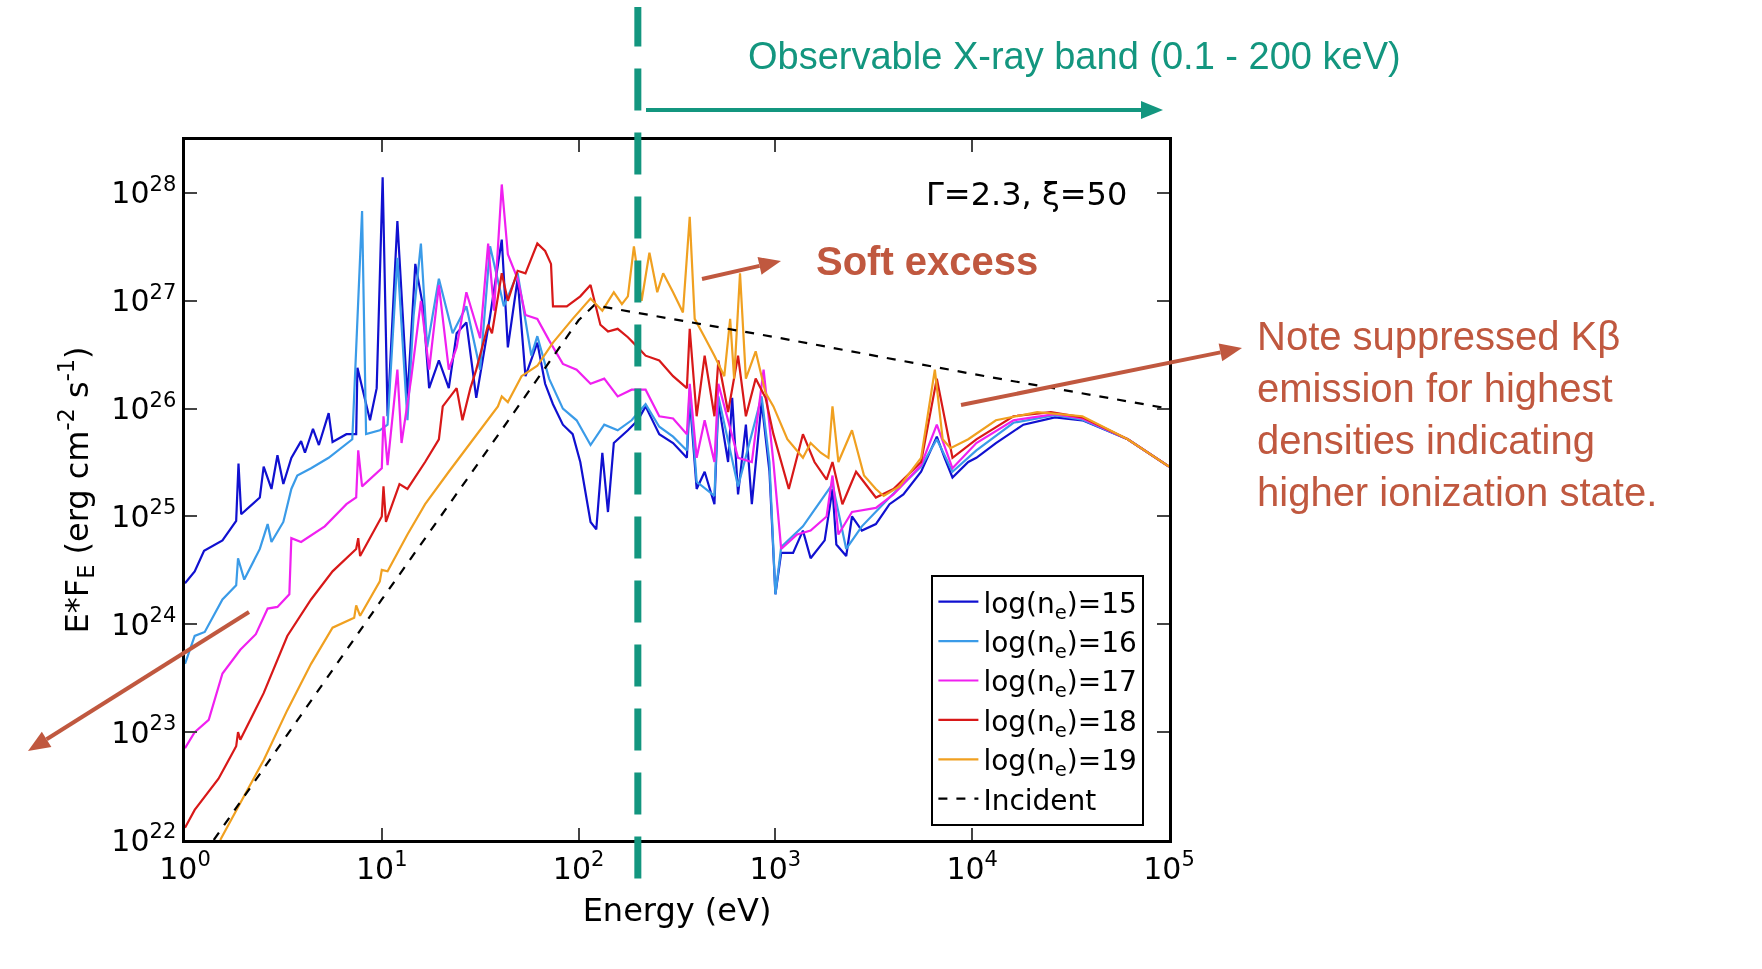  Describe the element at coordinates (1060, 644) in the screenshot. I see `legend-label: log(n$_{e}$)=16` at that location.